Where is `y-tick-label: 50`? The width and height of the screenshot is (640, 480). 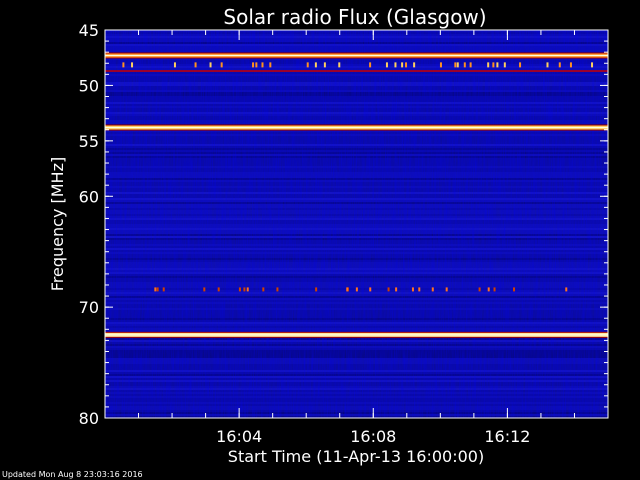 y-tick-label: 50 is located at coordinates (89, 85).